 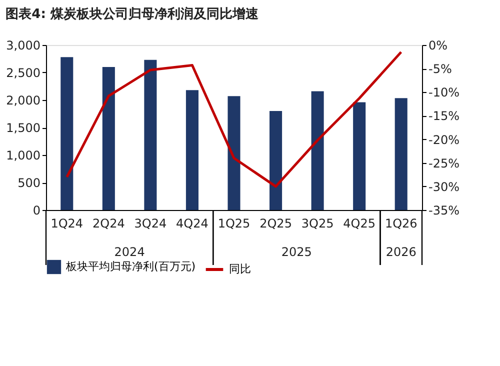 What do you see at coordinates (23, 73) in the screenshot?
I see `y-tick-label: 2,500` at bounding box center [23, 73].